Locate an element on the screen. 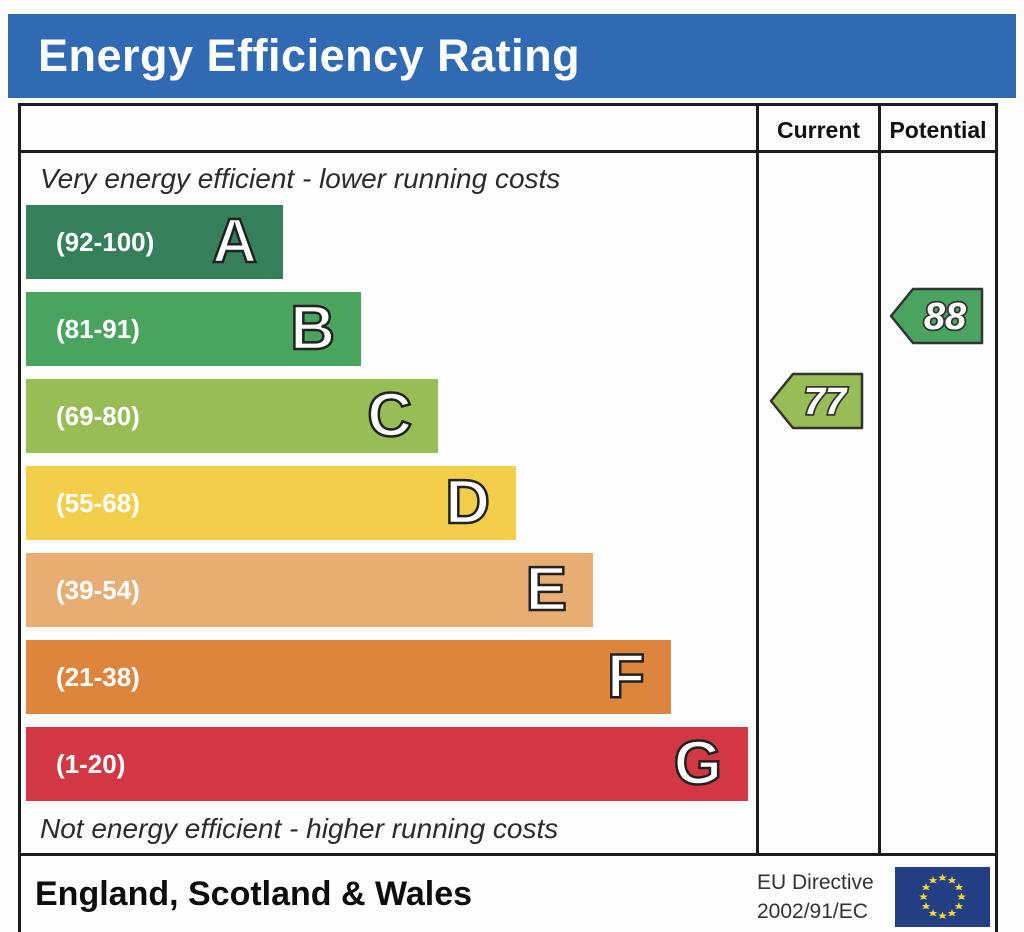  eu-directive-line1: EU Directive is located at coordinates (815, 882).